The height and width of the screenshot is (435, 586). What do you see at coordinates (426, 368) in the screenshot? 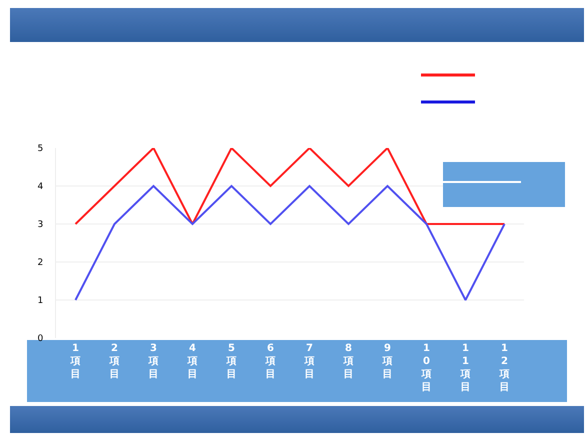
I see `x-tick-label: 10項目` at bounding box center [426, 368].